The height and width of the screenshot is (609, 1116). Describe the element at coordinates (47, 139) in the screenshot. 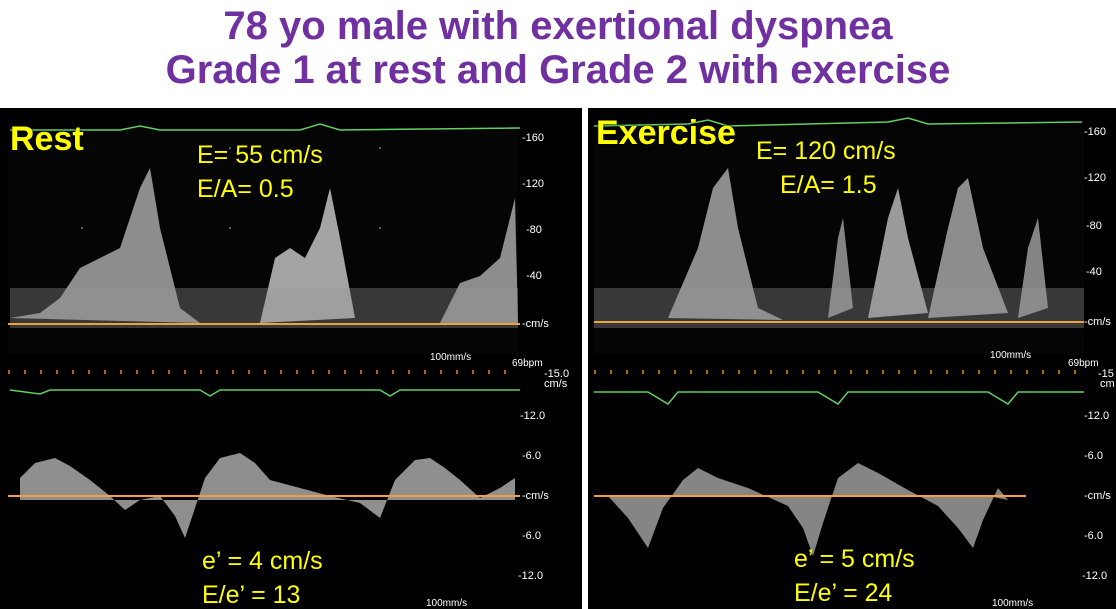

I see `rest-label: Rest` at that location.